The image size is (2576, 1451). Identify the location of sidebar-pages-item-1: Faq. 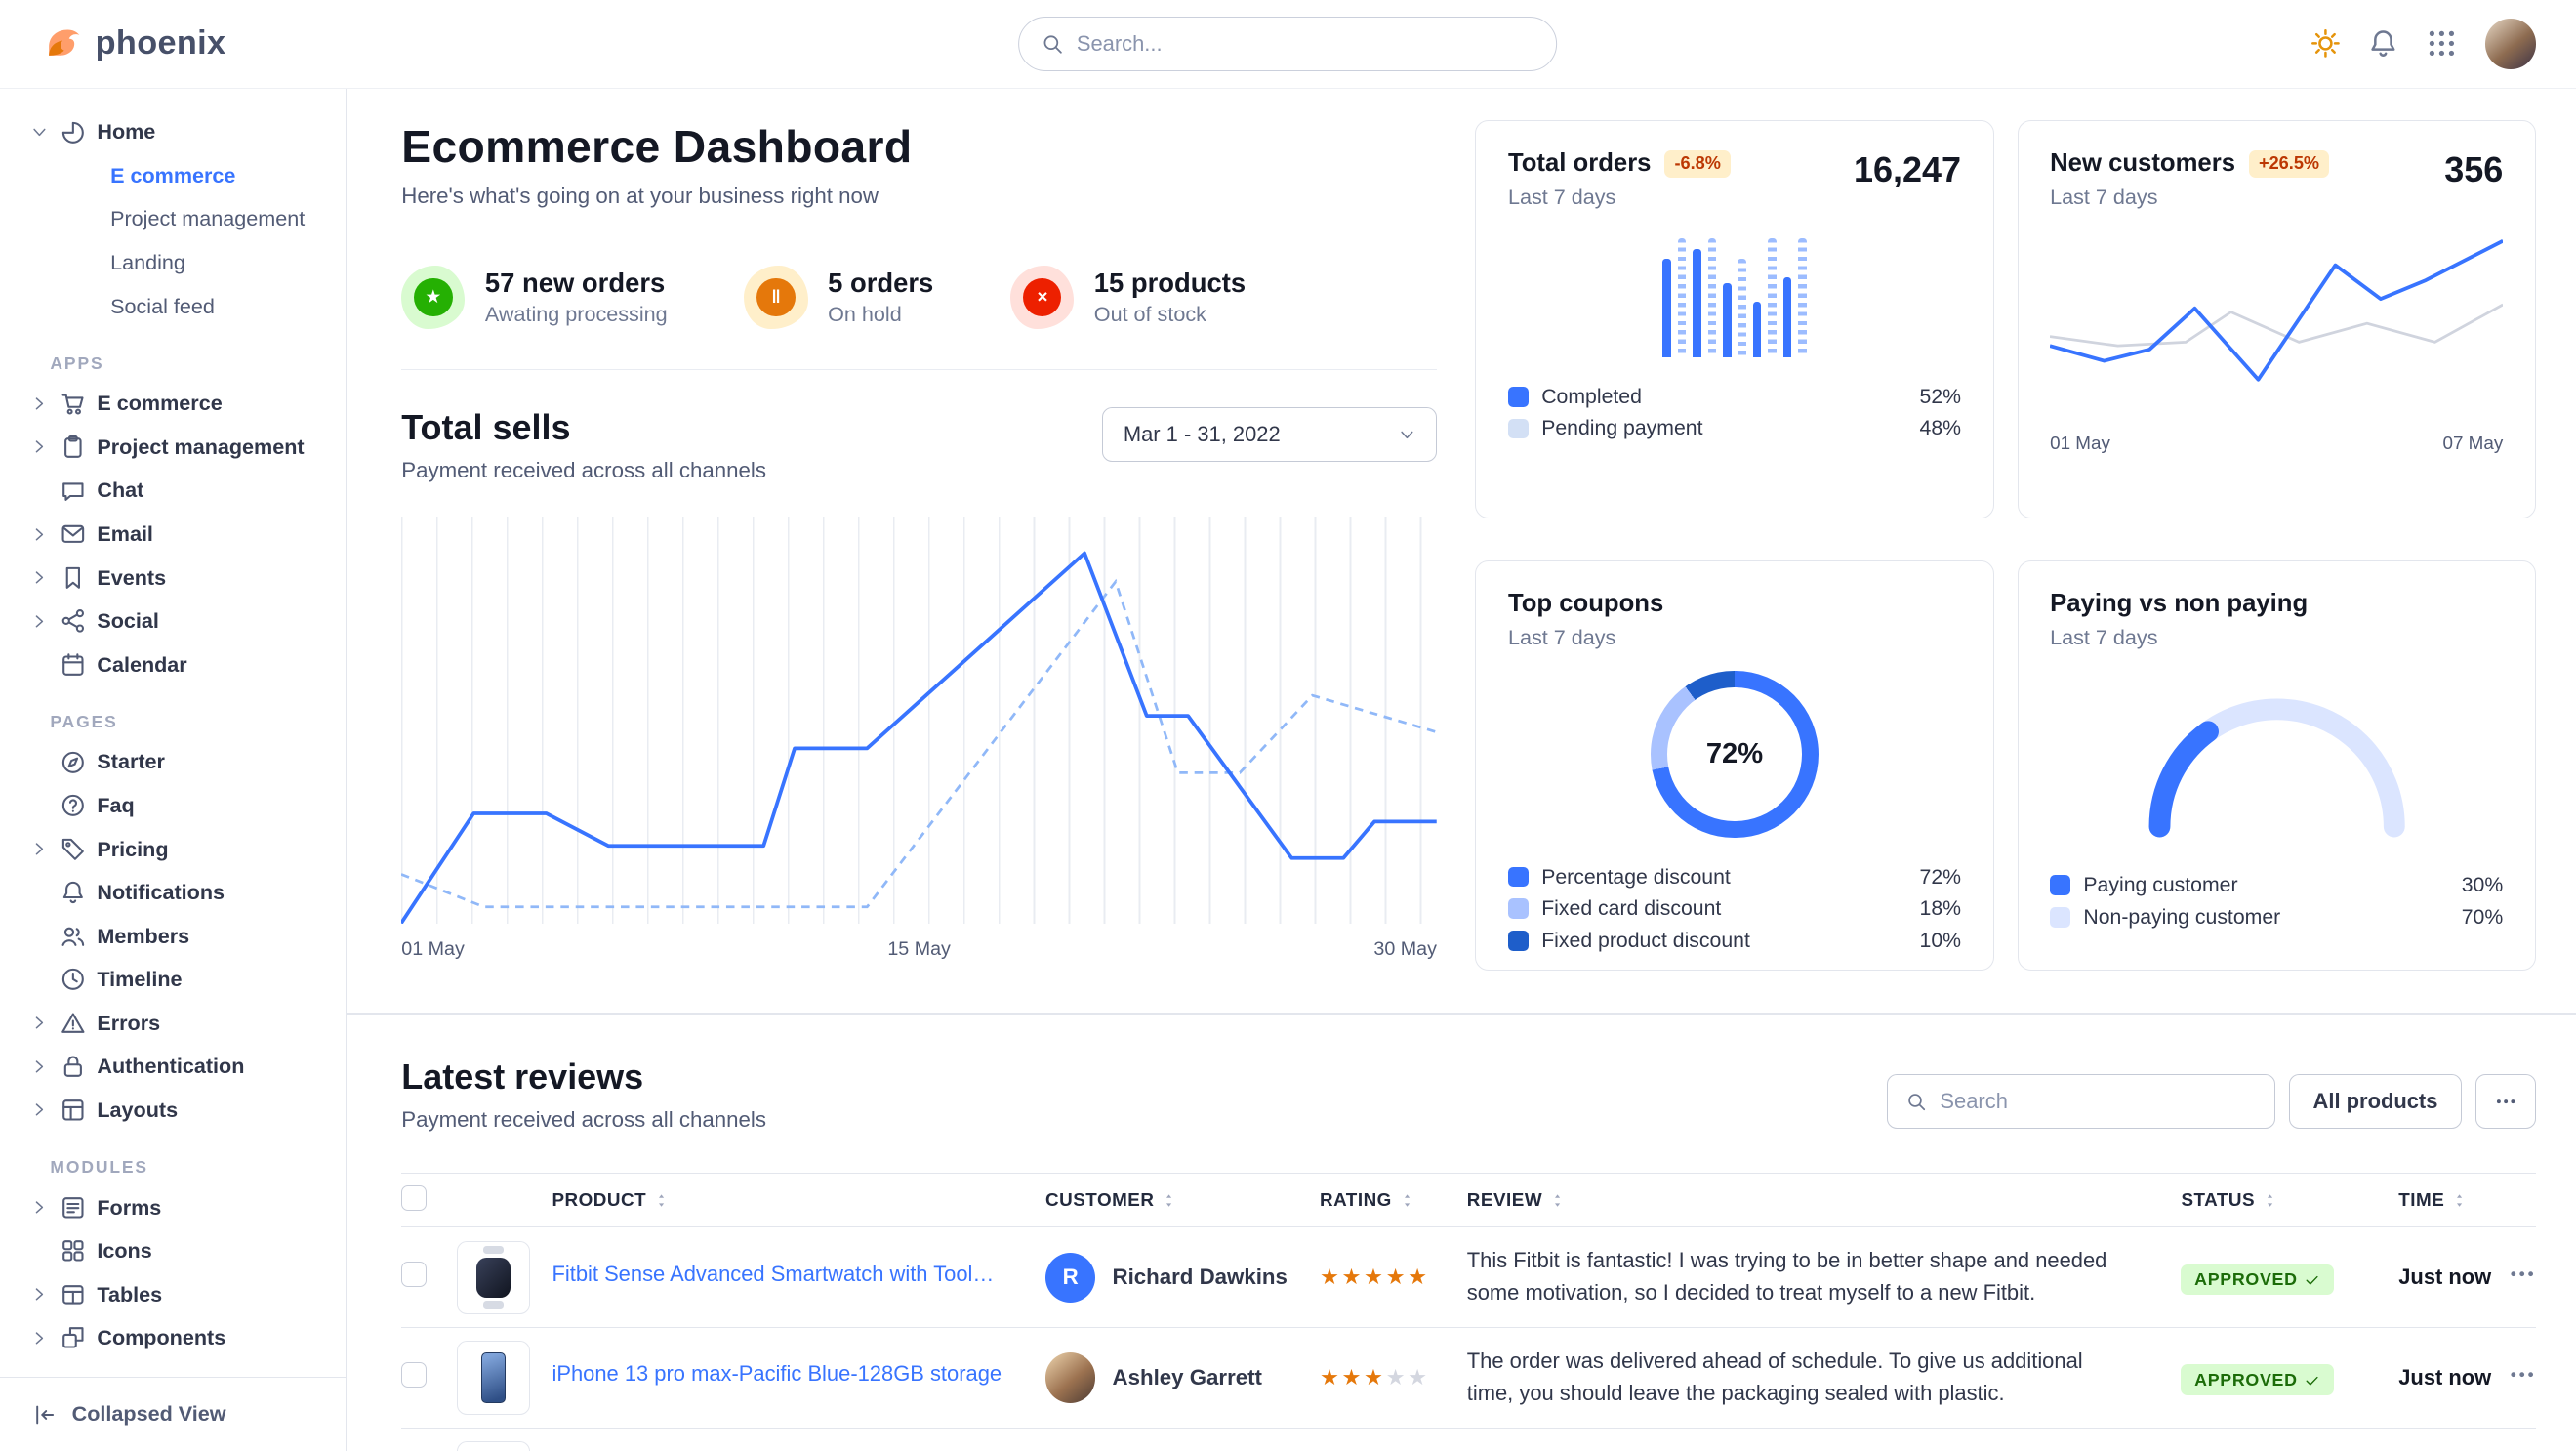
(173, 806).